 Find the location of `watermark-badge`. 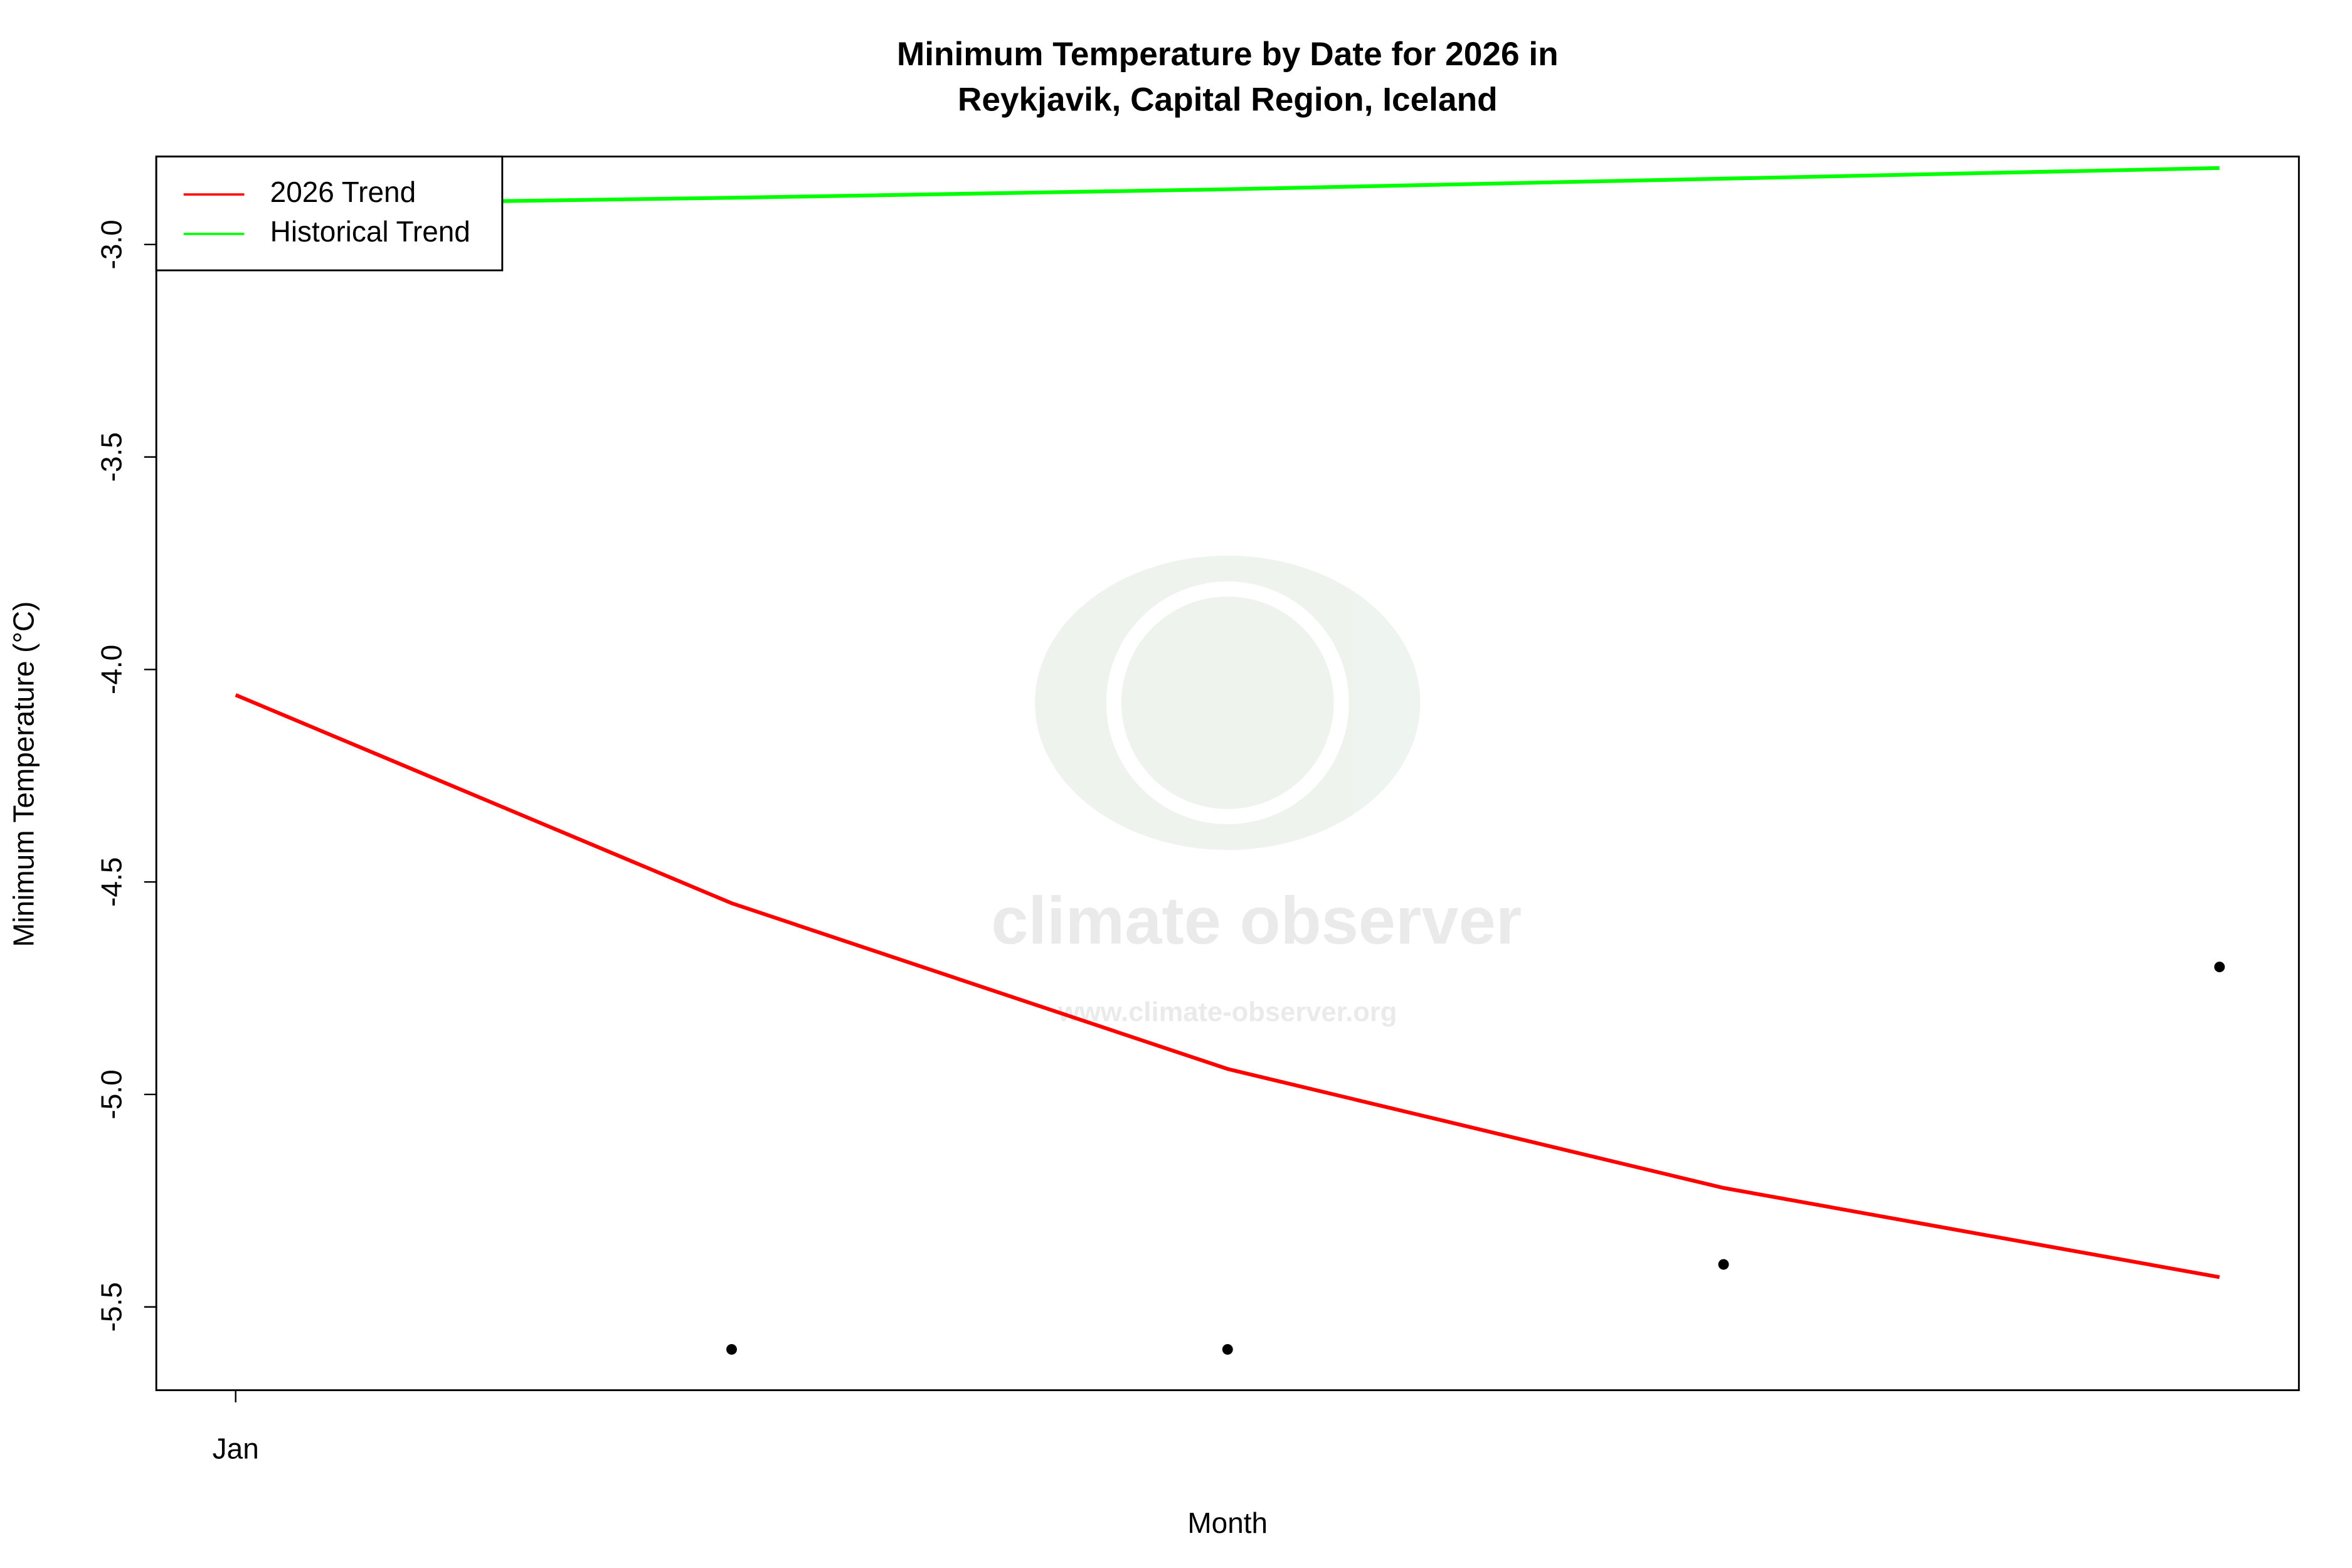

watermark-badge is located at coordinates (1228, 702).